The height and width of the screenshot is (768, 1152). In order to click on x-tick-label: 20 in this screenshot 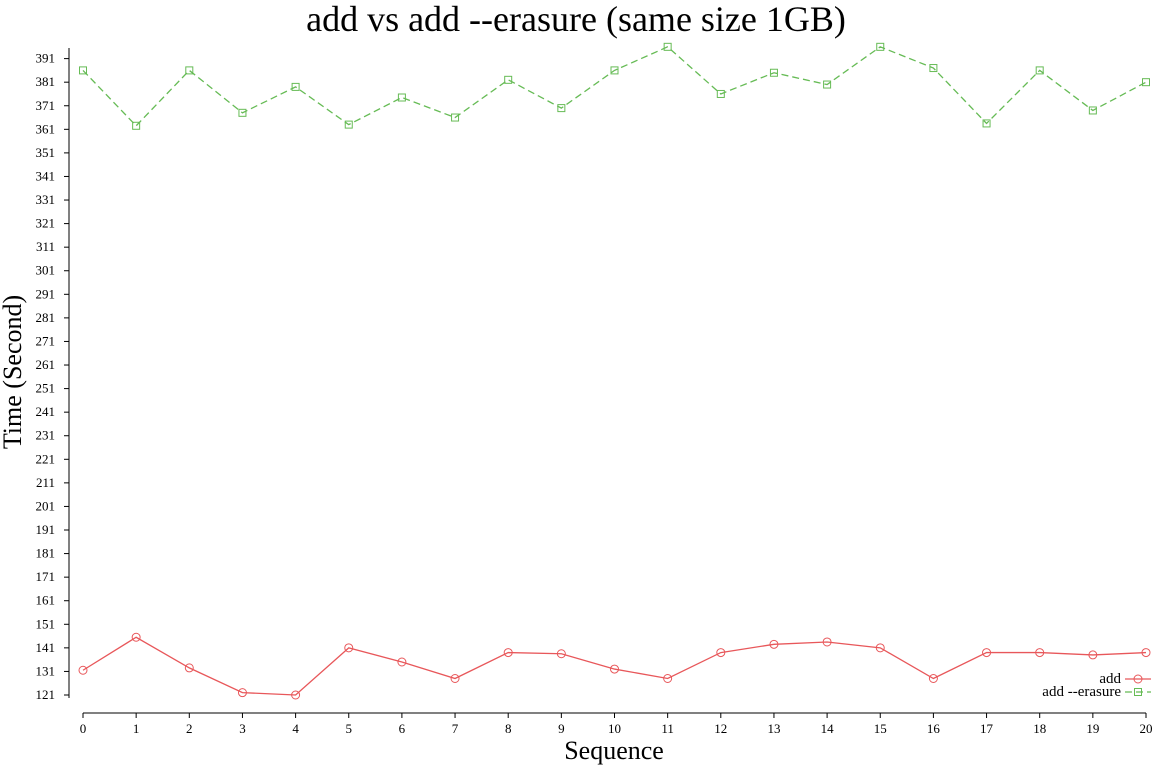, I will do `click(1146, 728)`.